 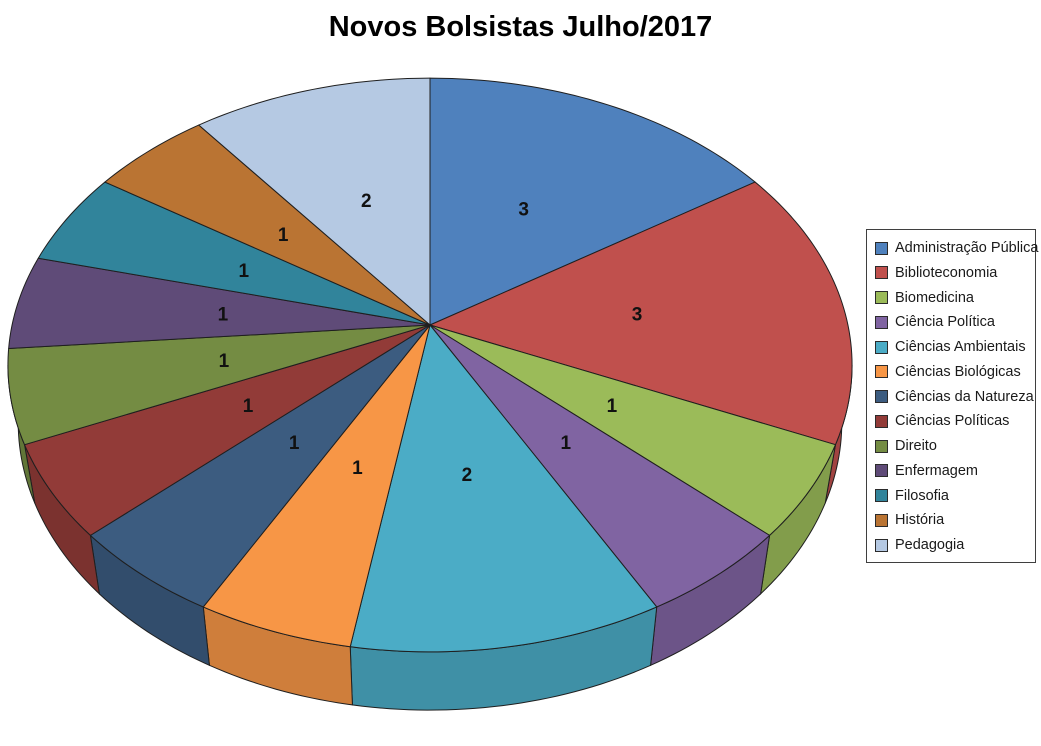 What do you see at coordinates (219, 303) in the screenshot?
I see `pie-slice-enfermagem` at bounding box center [219, 303].